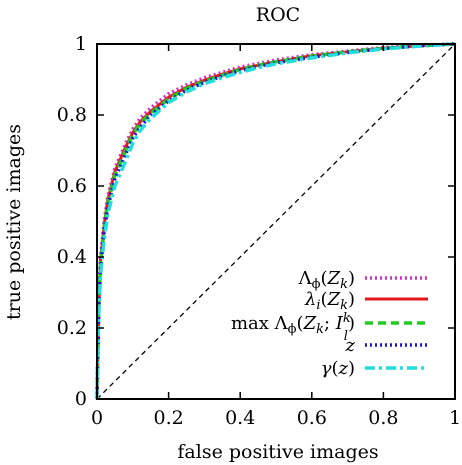 Image resolution: width=462 pixels, height=465 pixels. I want to click on y-axis-label: true positive images, so click(14, 222).